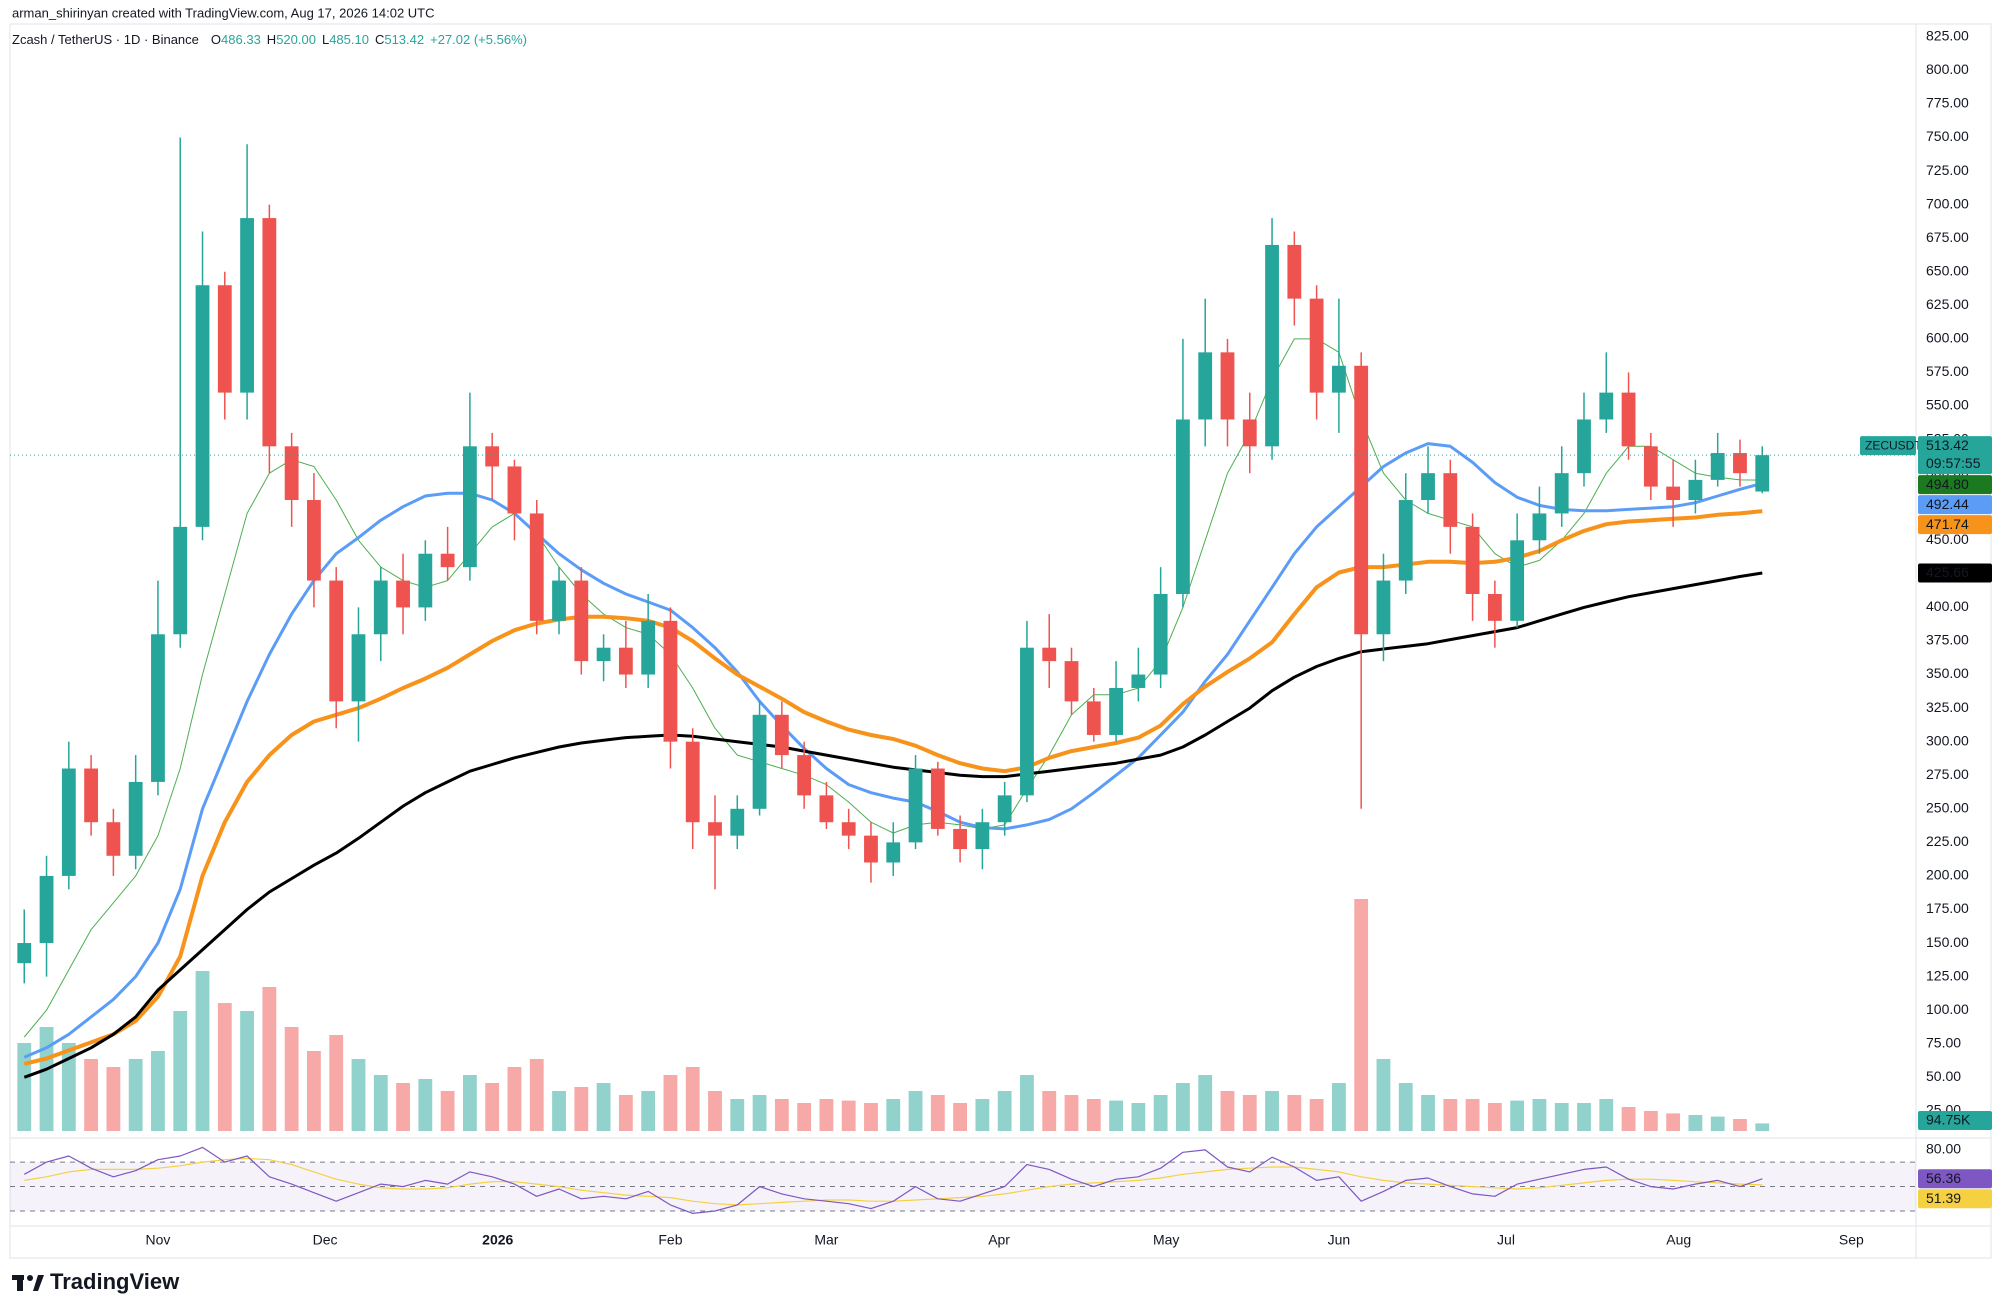 This screenshot has height=1312, width=1996. I want to click on y-tick-label: 550.00, so click(1947, 405).